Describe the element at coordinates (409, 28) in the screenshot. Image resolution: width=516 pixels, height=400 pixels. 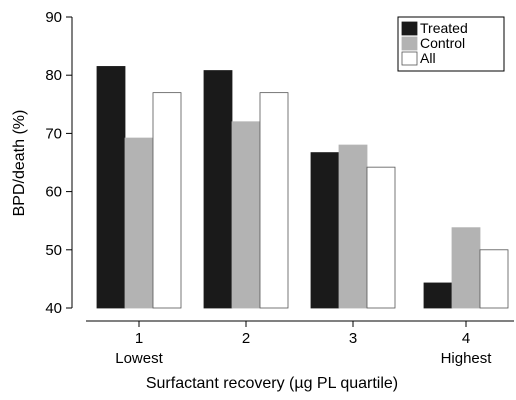
I see `legend-swatch-treated` at that location.